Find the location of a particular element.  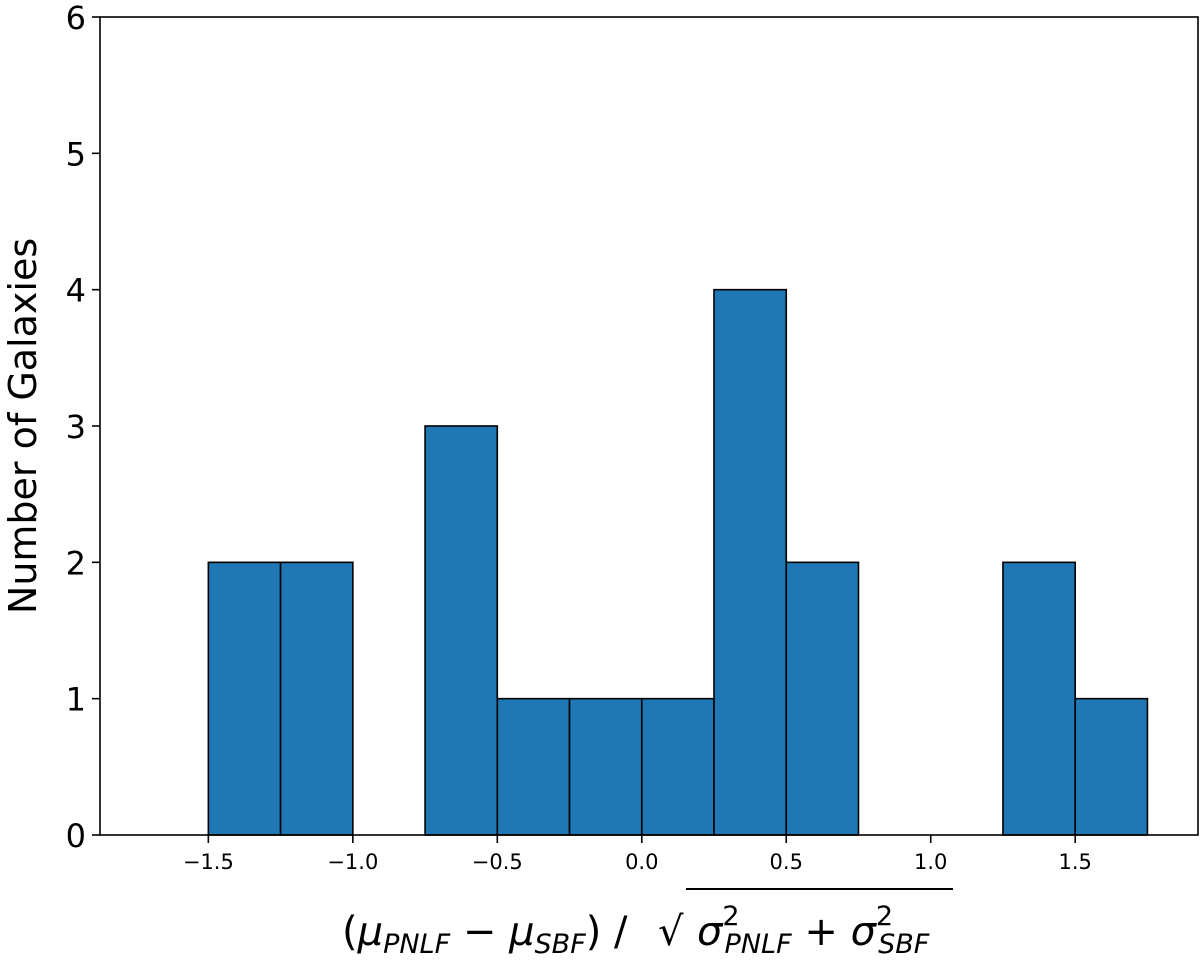

xlabel-mu-1: μ is located at coordinates (370, 932).